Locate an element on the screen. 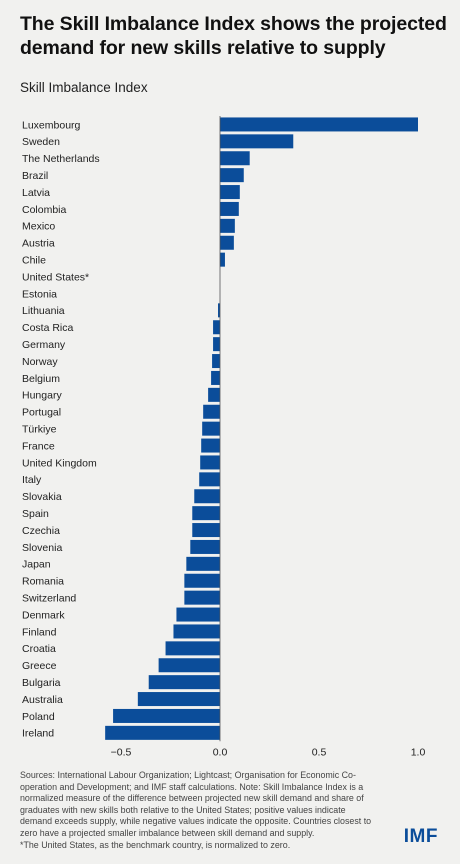  category-label: Mexico is located at coordinates (38, 227).